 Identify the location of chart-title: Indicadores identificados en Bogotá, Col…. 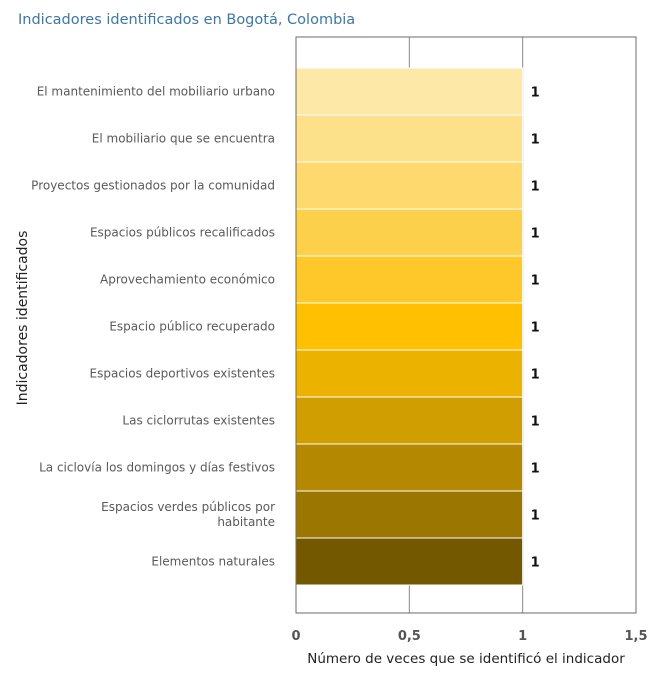
(186, 20).